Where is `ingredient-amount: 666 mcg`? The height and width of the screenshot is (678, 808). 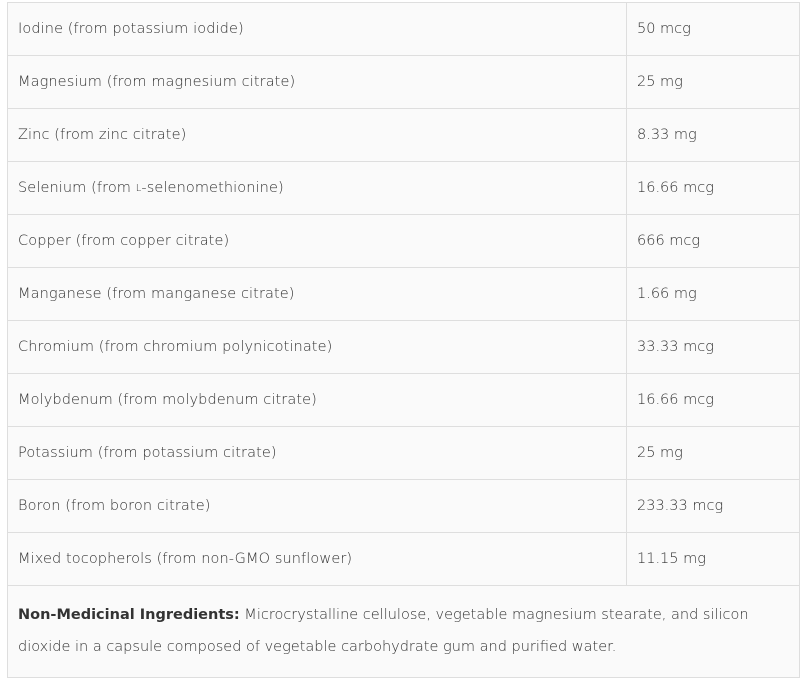 ingredient-amount: 666 mcg is located at coordinates (669, 241).